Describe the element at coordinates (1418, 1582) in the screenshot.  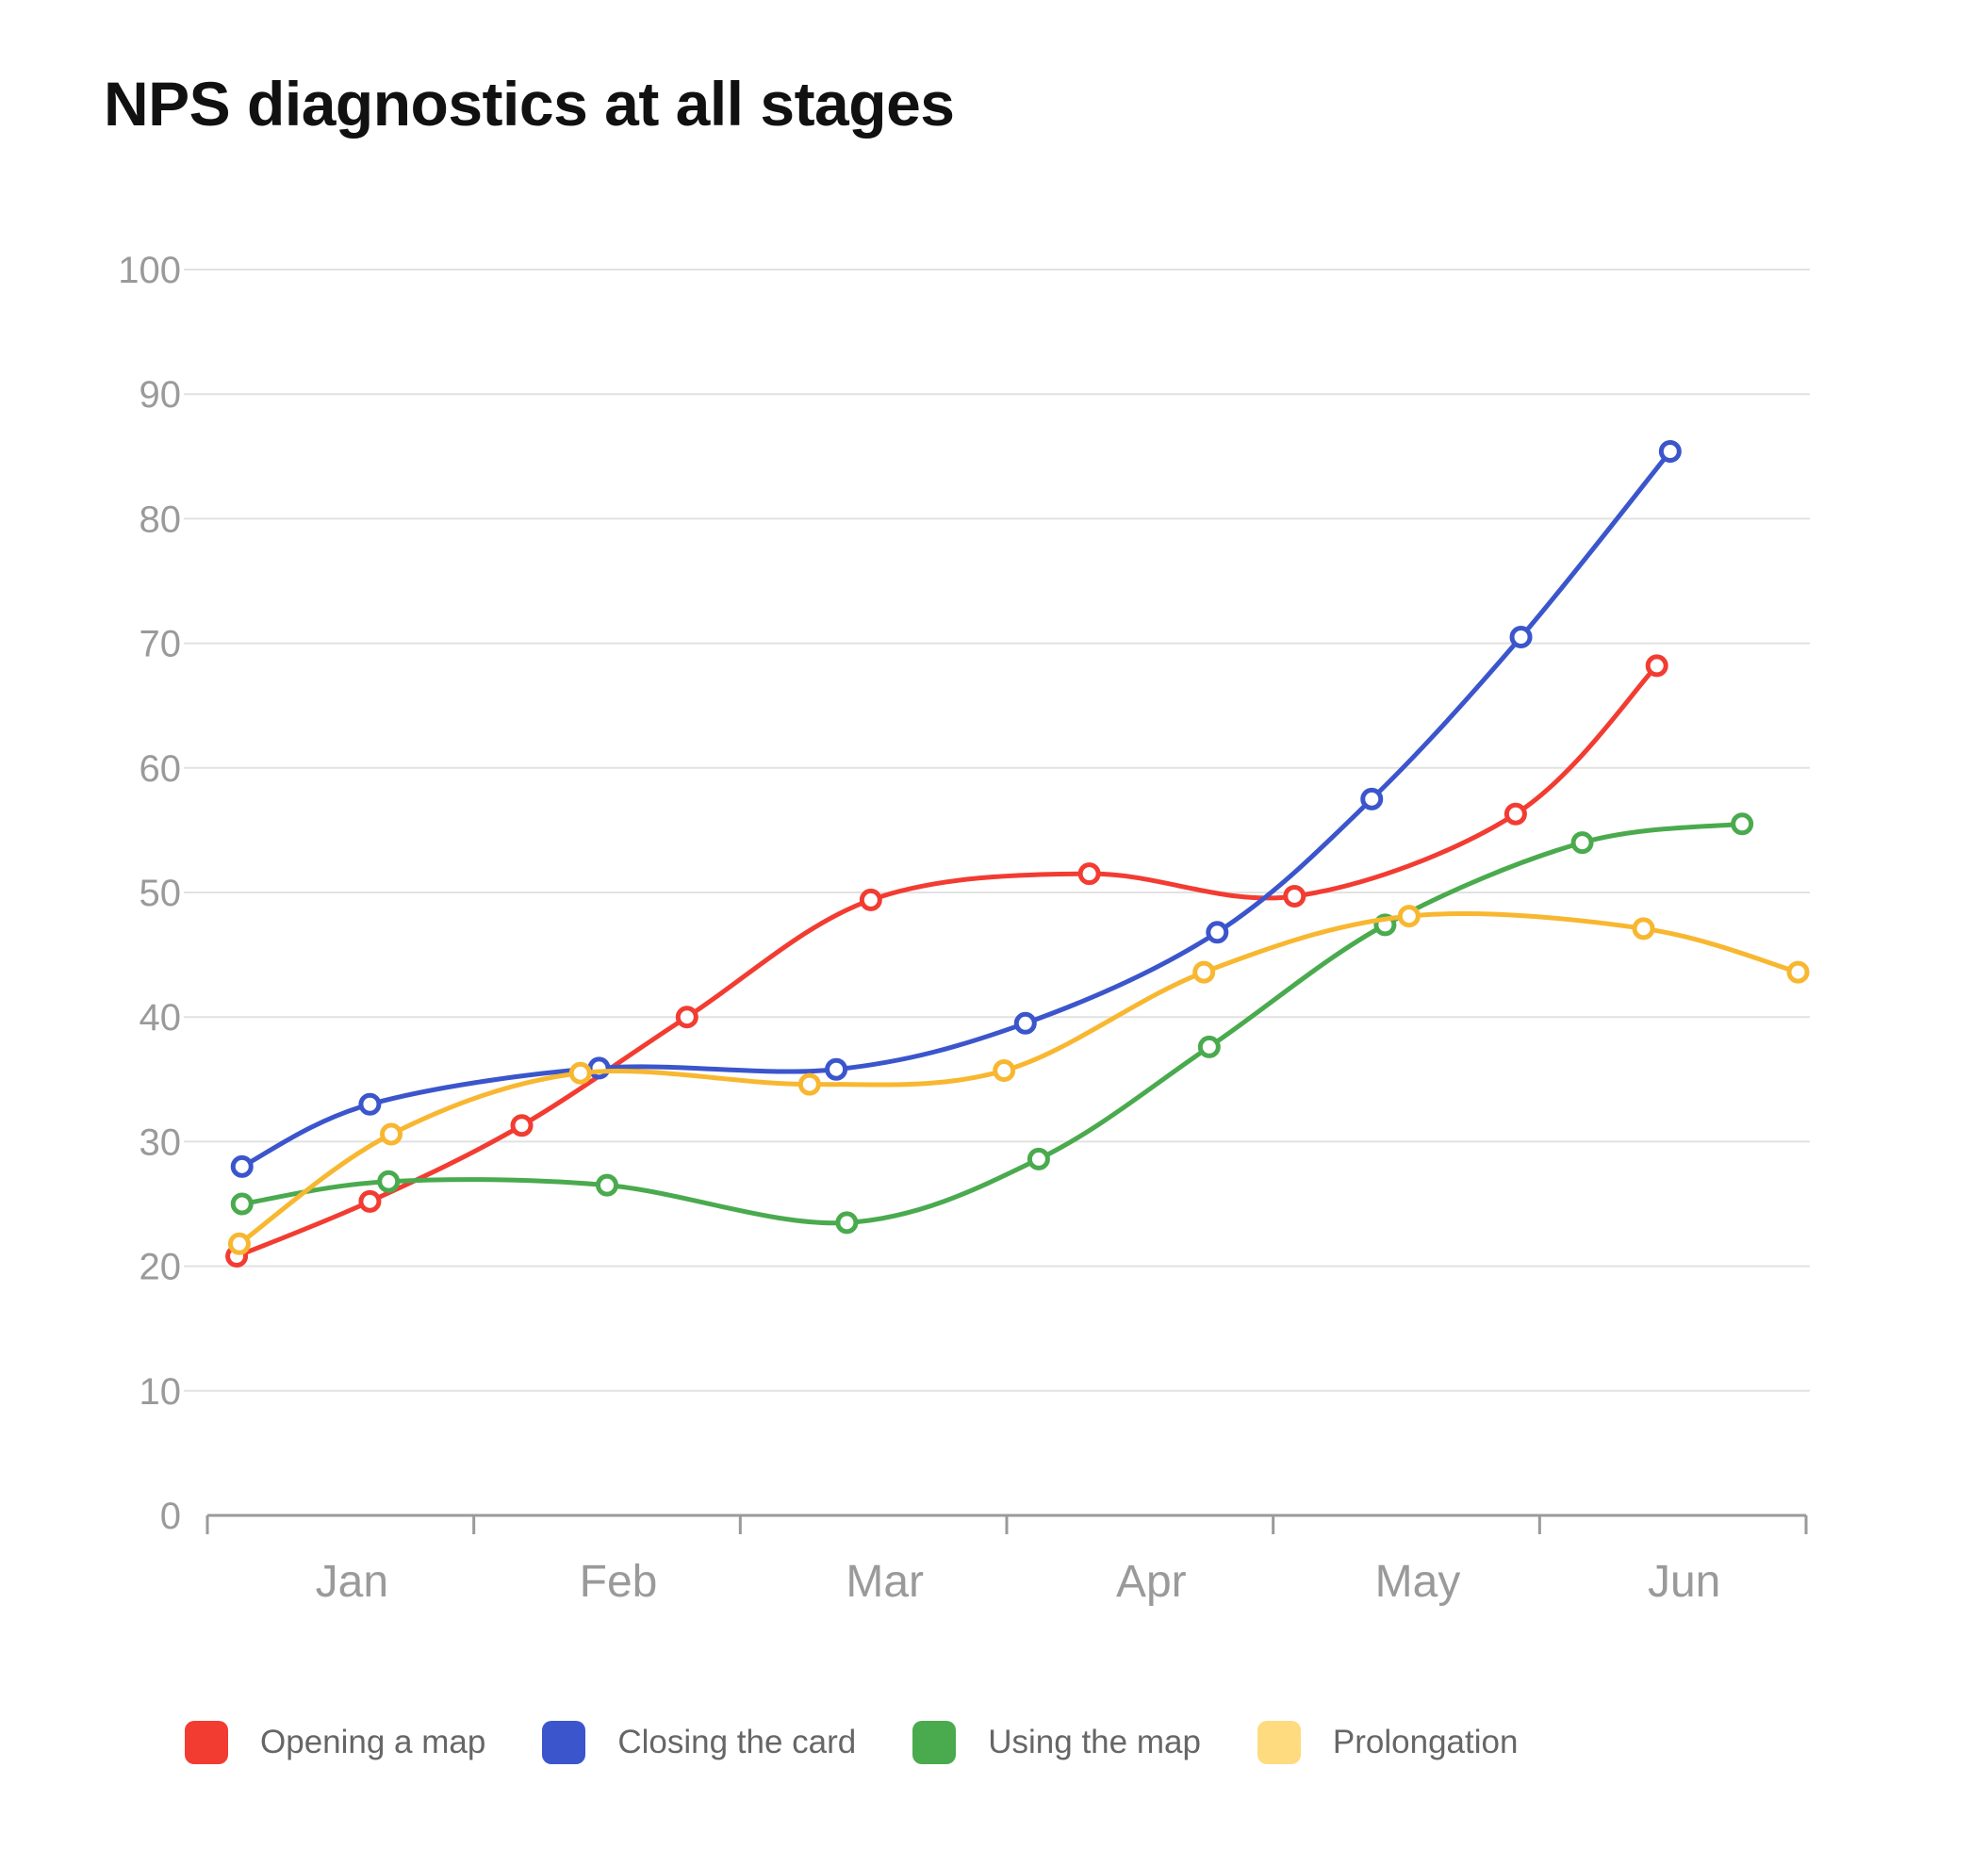
I see `x-tick-label: May` at that location.